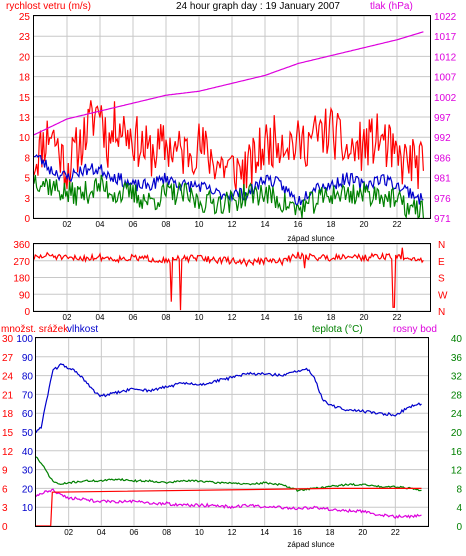  I want to click on left-tick-label: 10, so click(25, 138).